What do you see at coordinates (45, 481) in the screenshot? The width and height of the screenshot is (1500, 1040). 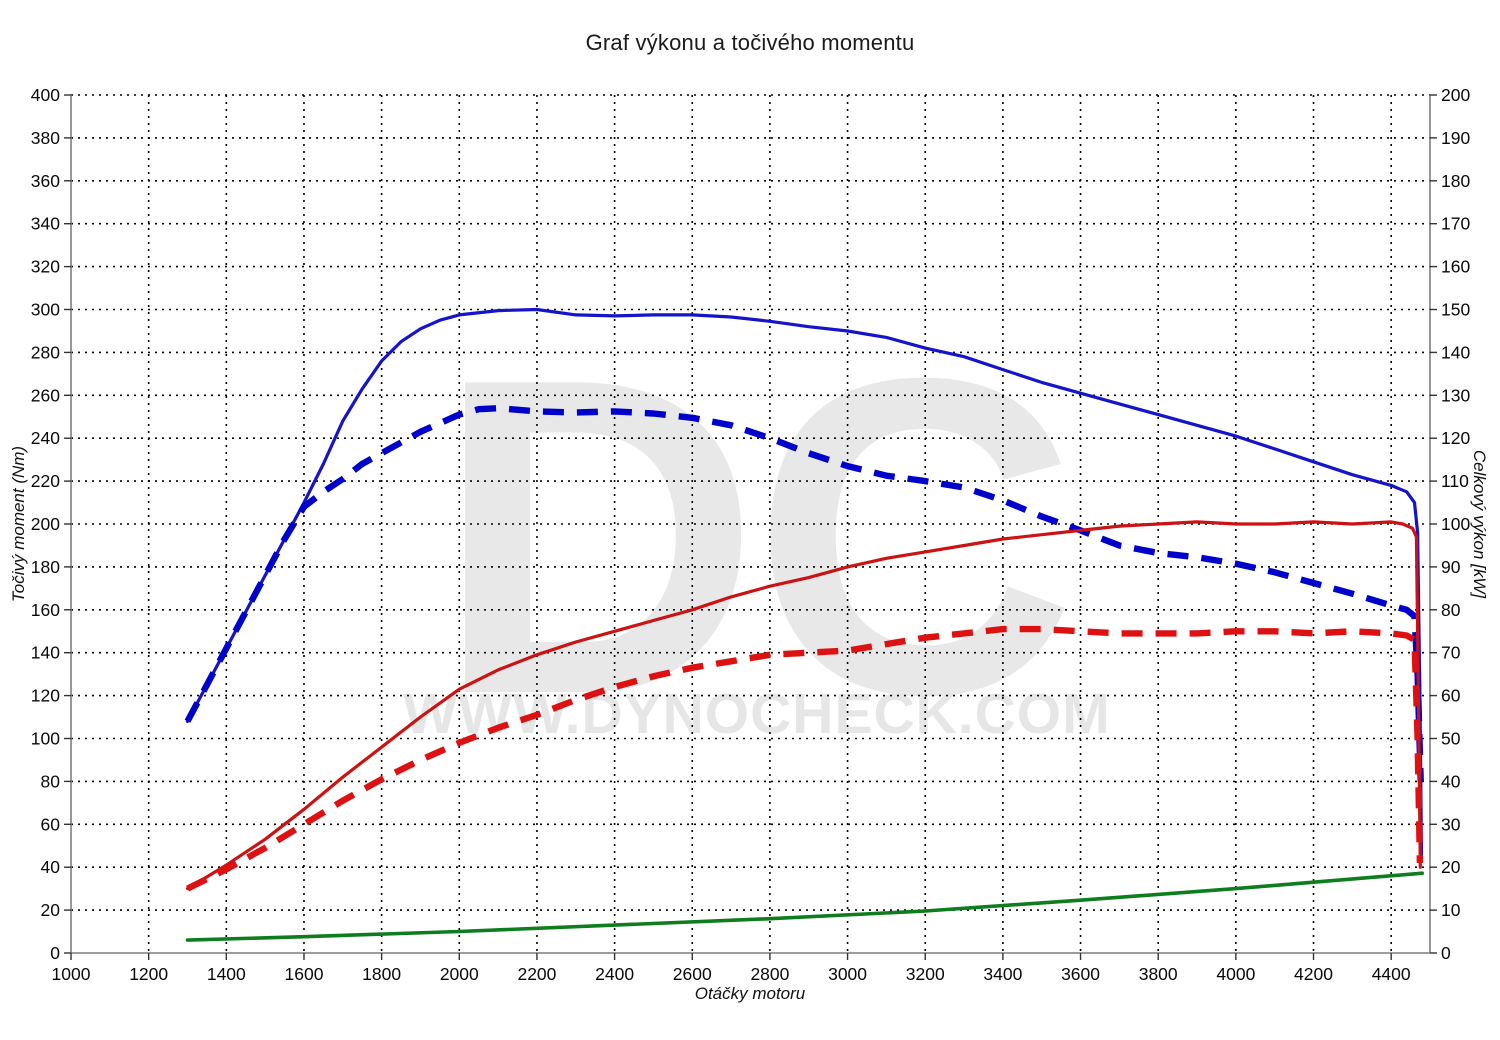 I see `tick-label: 220` at bounding box center [45, 481].